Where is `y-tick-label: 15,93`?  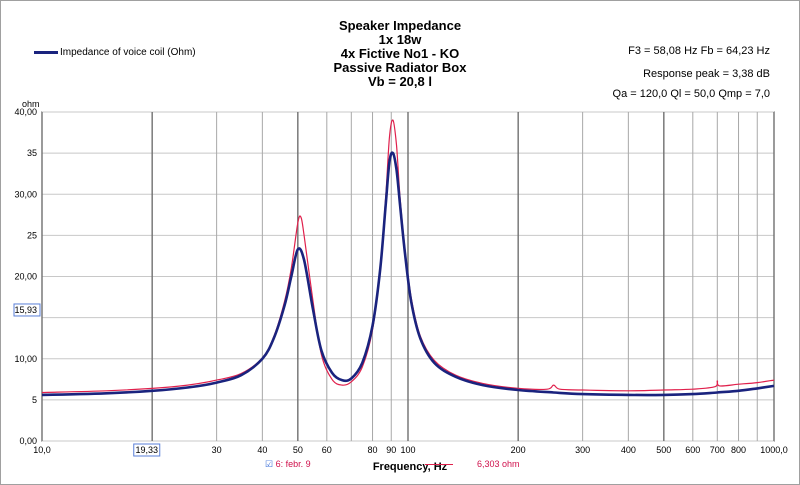 y-tick-label: 15,93 is located at coordinates (25, 310).